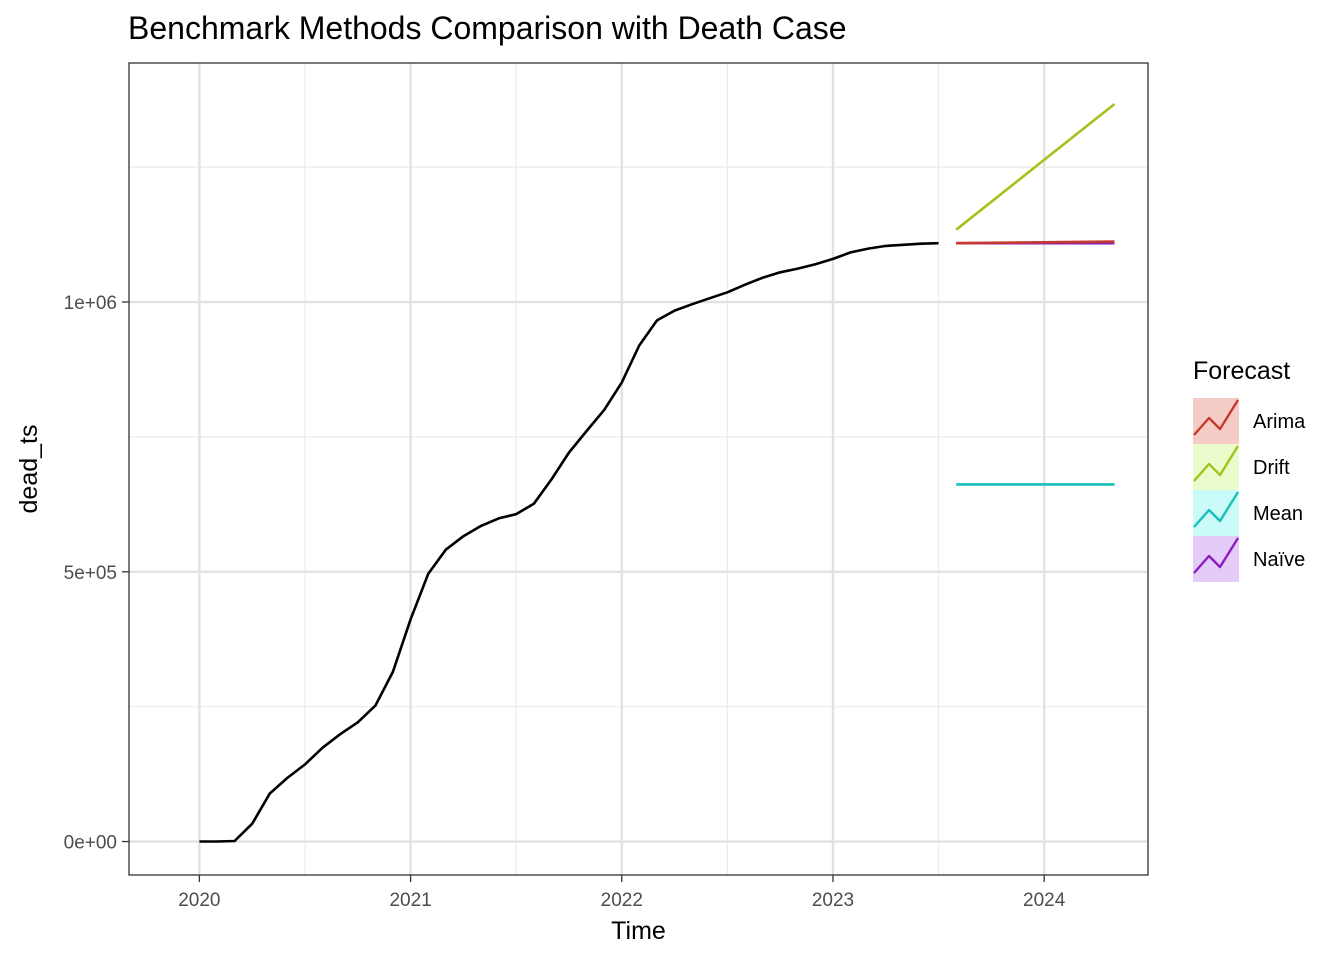 The height and width of the screenshot is (960, 1344). Describe the element at coordinates (90, 303) in the screenshot. I see `y-tick-label: 1e+06` at that location.